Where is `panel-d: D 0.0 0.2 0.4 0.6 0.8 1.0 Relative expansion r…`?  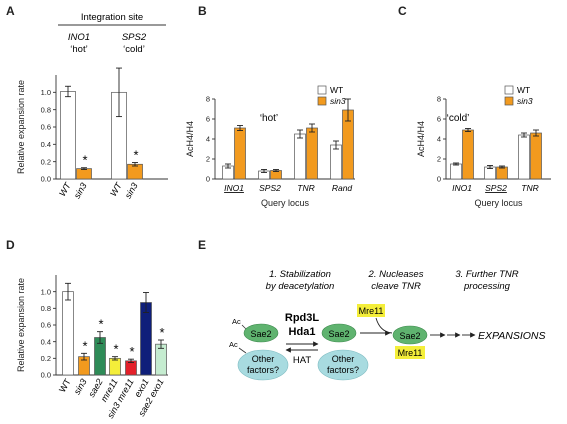
panel-d: D 0.0 0.2 0.4 0.6 0.8 1.0 Relative expansion r… is located at coordinates (87, 329).